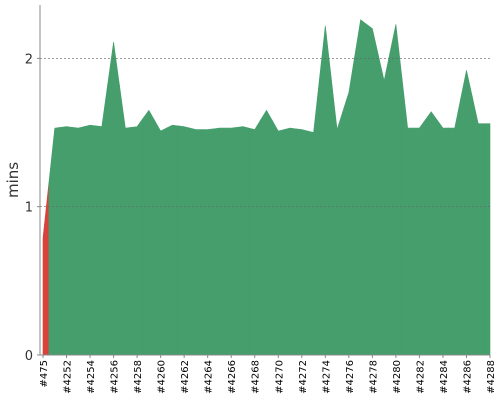 This screenshot has height=400, width=500. Describe the element at coordinates (29, 59) in the screenshot. I see `y-tick-label: 2` at that location.